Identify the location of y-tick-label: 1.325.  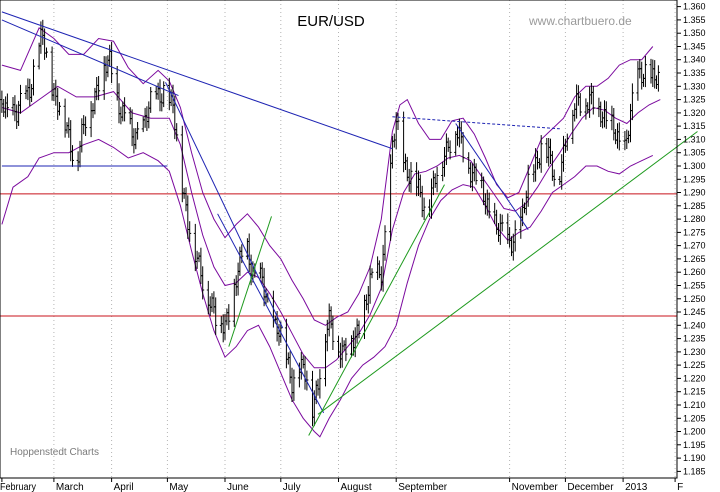
(694, 100).